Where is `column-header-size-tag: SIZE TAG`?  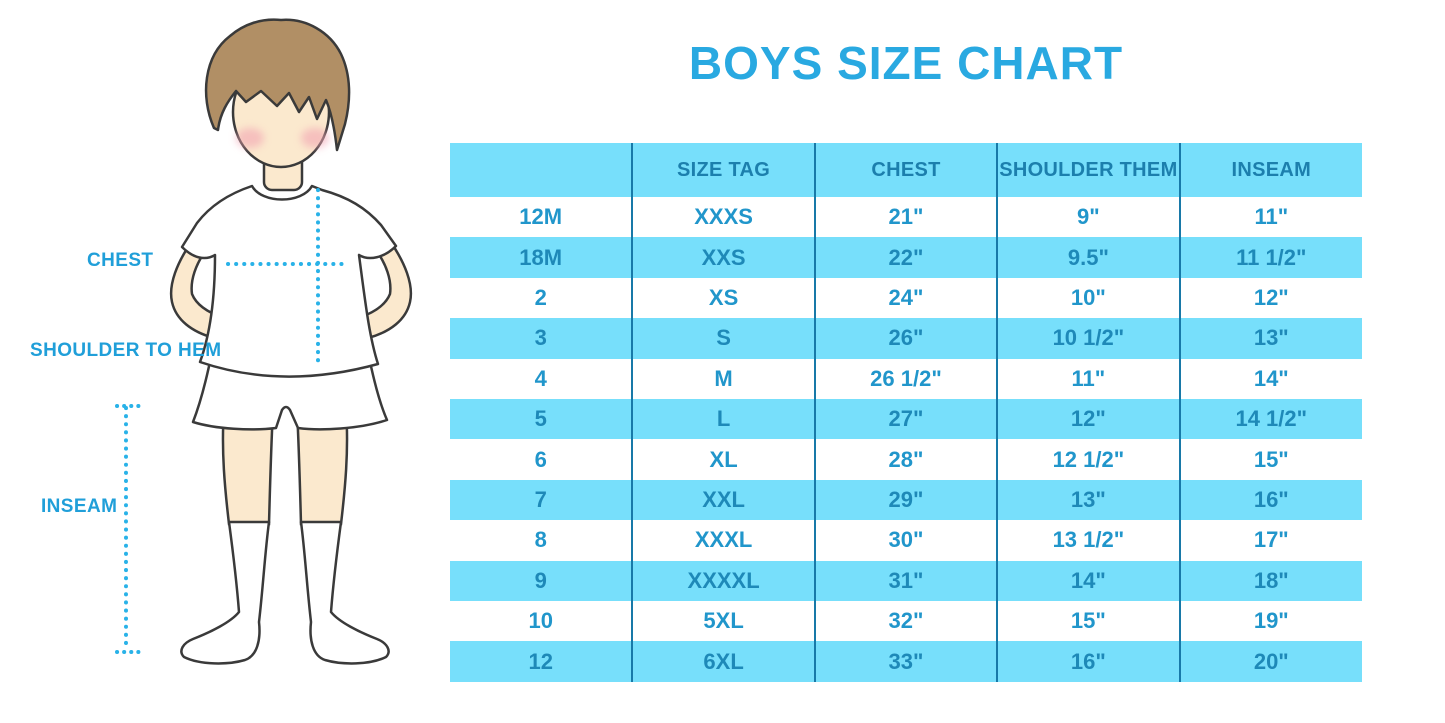 column-header-size-tag: SIZE TAG is located at coordinates (723, 170).